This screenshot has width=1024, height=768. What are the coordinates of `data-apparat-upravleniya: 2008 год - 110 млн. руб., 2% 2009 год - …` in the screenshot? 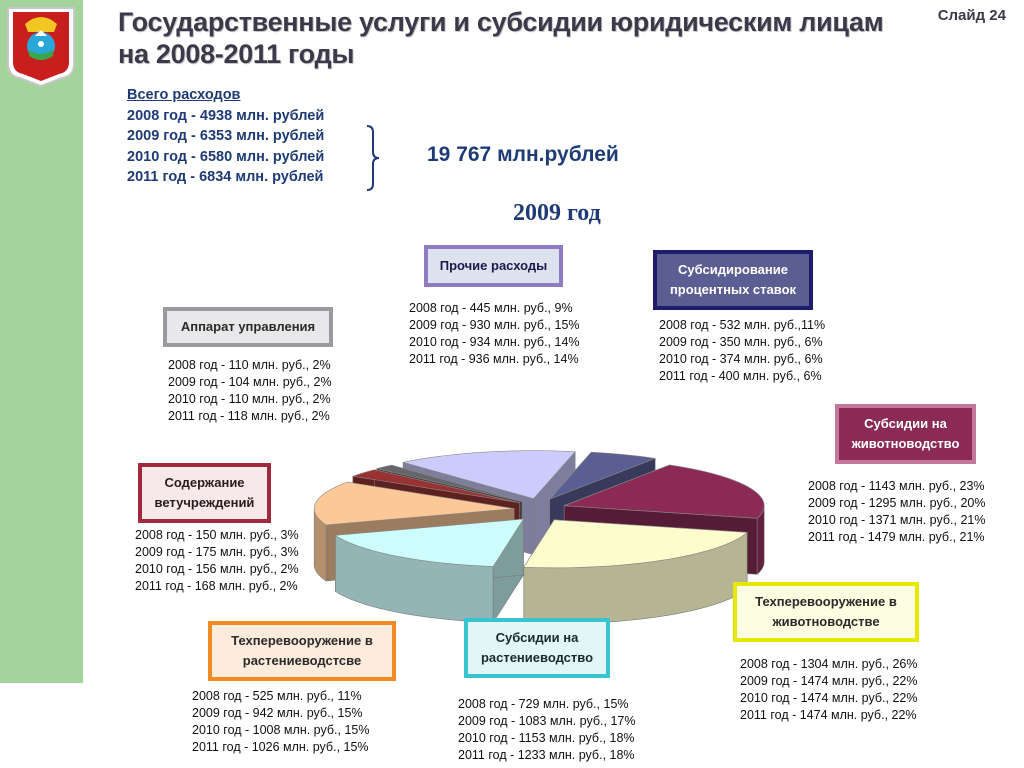 It's located at (250, 391).